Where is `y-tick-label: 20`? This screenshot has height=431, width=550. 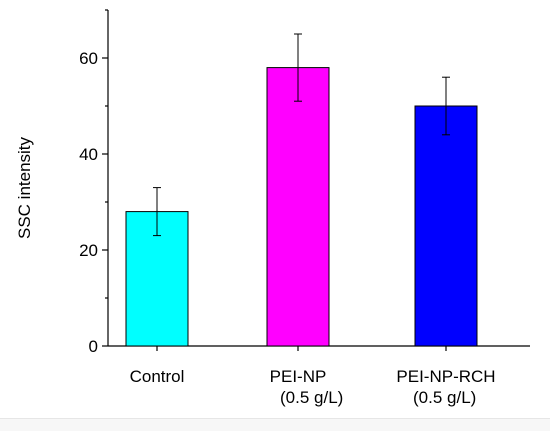
y-tick-label: 20 is located at coordinates (88, 250).